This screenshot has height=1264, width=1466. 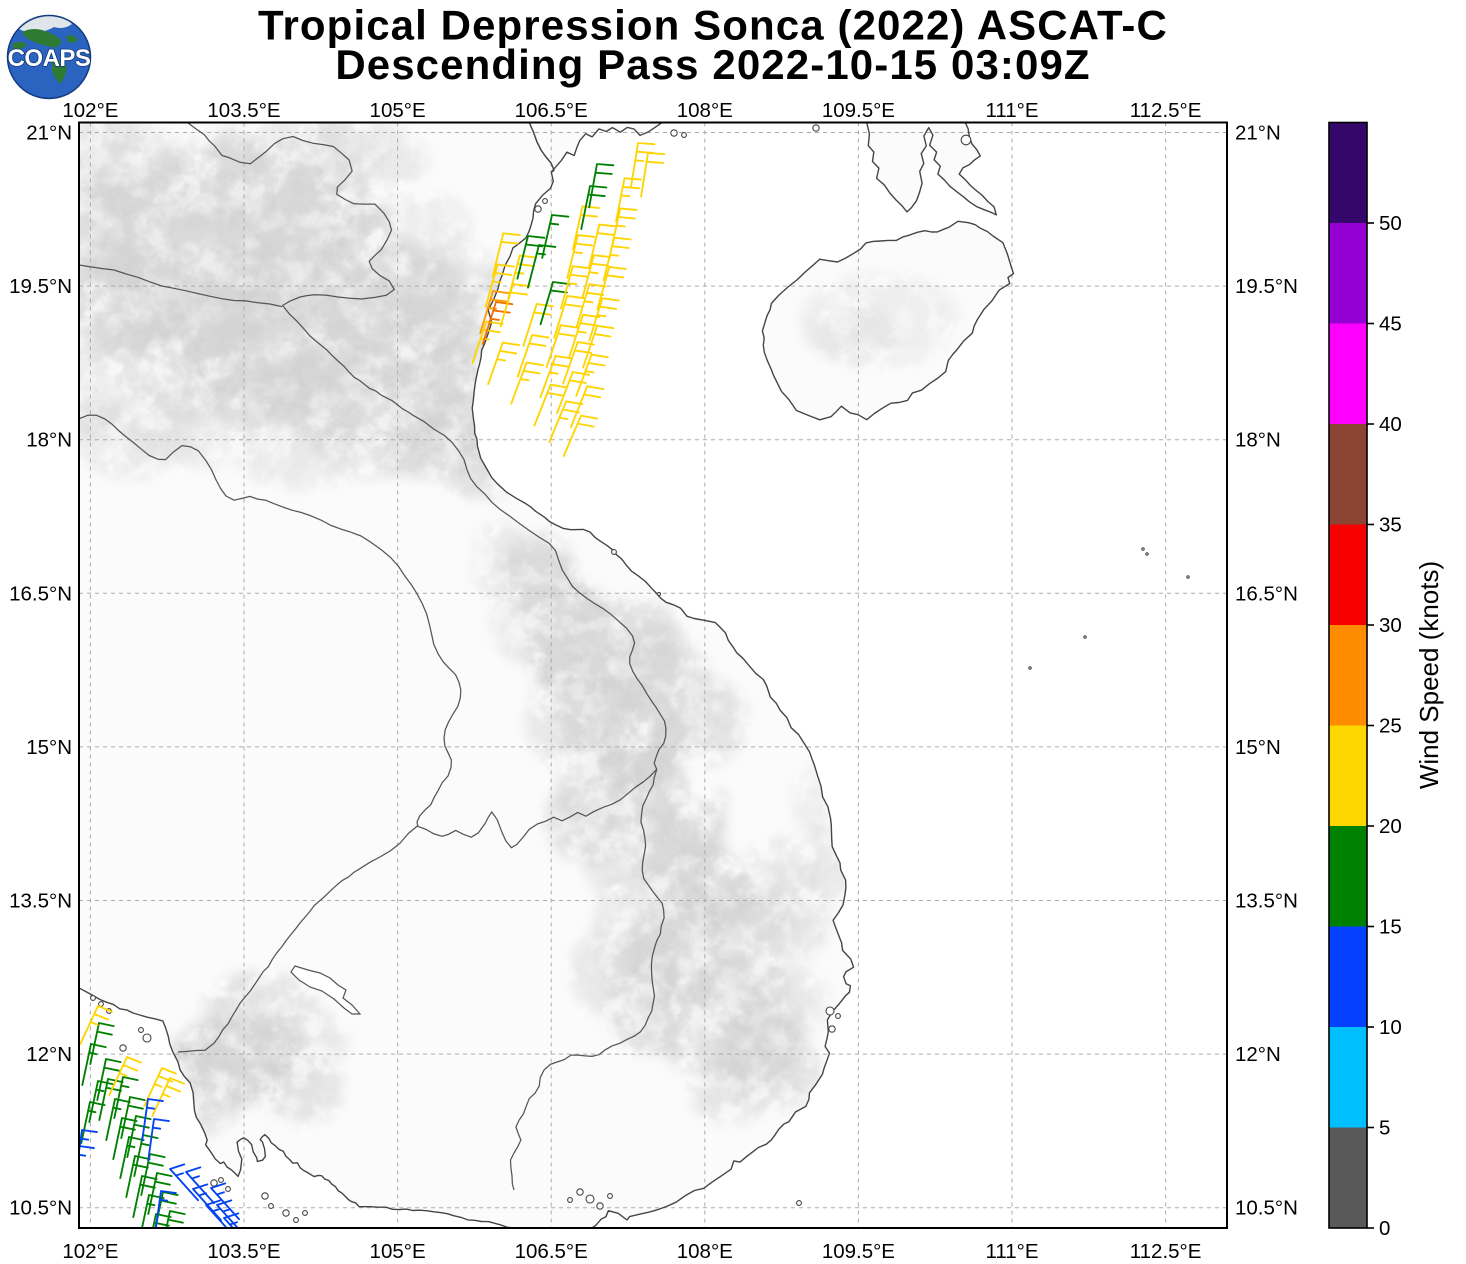 What do you see at coordinates (1390, 424) in the screenshot?
I see `svg-text: 40` at bounding box center [1390, 424].